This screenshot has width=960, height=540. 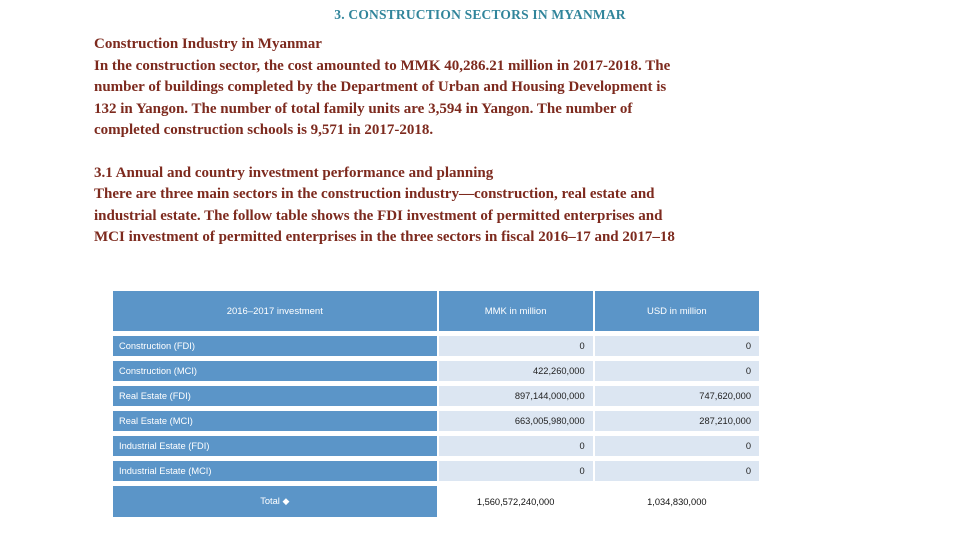 I want to click on row-mmk-value: 422,260,000, so click(x=515, y=371).